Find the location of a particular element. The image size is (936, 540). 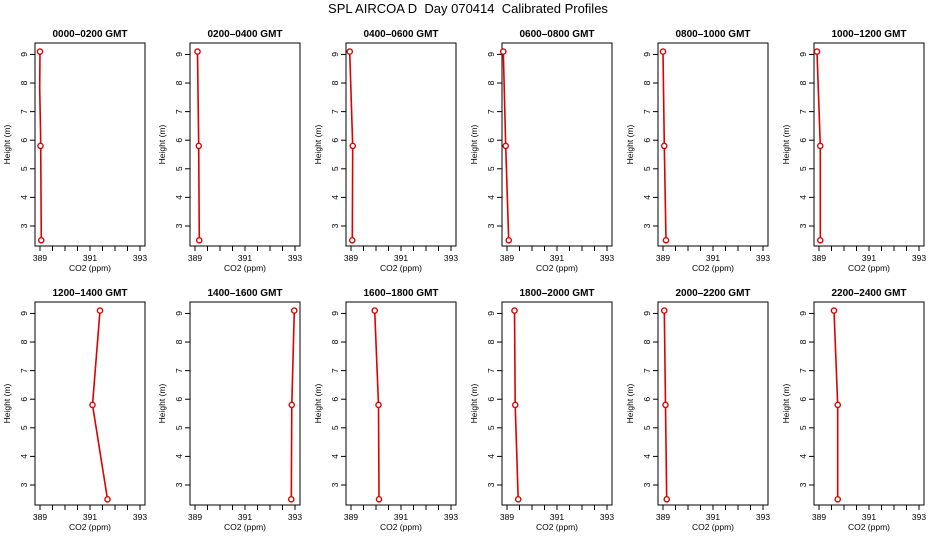

panel-title: 0200–0400 GMT is located at coordinates (244, 34).